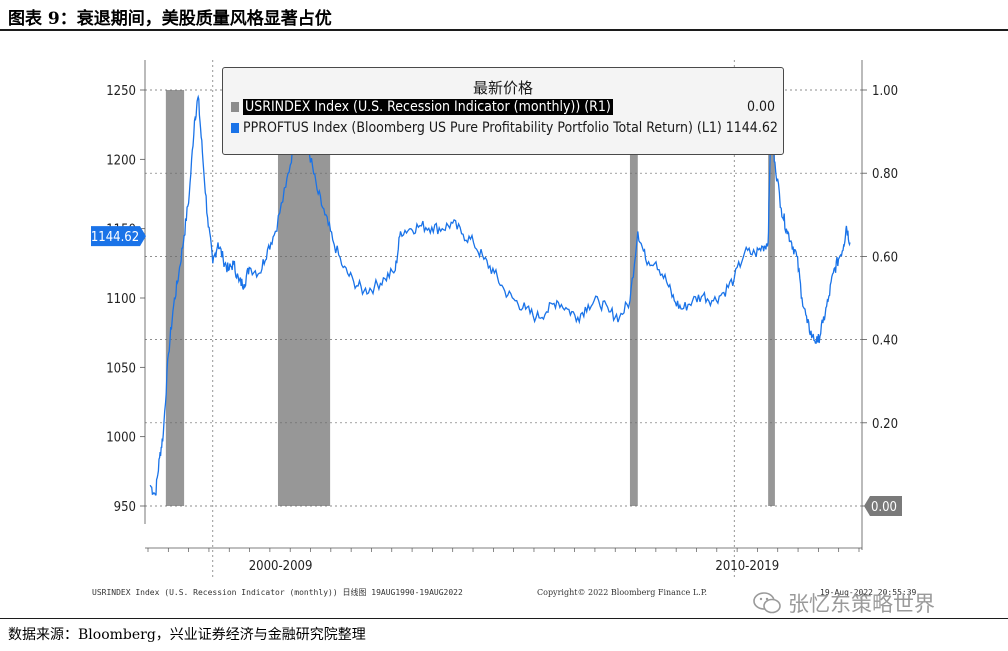  Describe the element at coordinates (881, 305) in the screenshot. I see `right-axis: 0.20 0.40 0.60 0.80 1.00 0.00` at that location.